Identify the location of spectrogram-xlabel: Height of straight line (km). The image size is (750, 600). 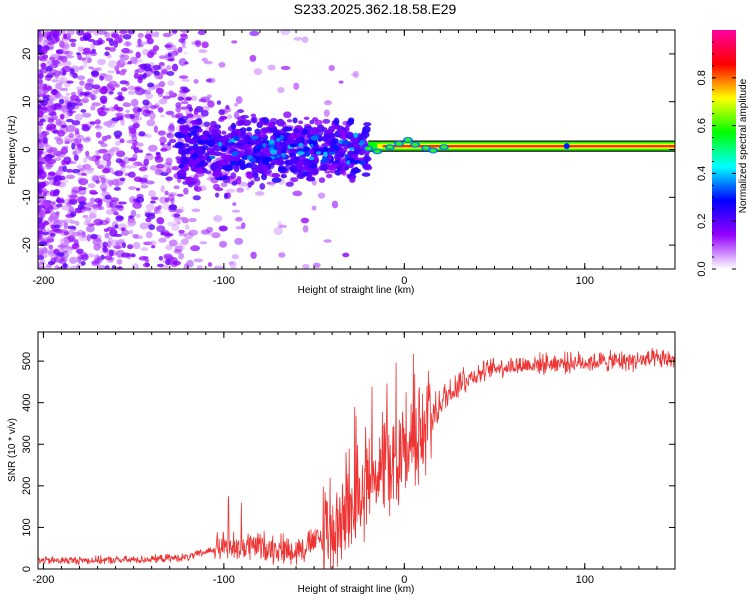
(356, 290).